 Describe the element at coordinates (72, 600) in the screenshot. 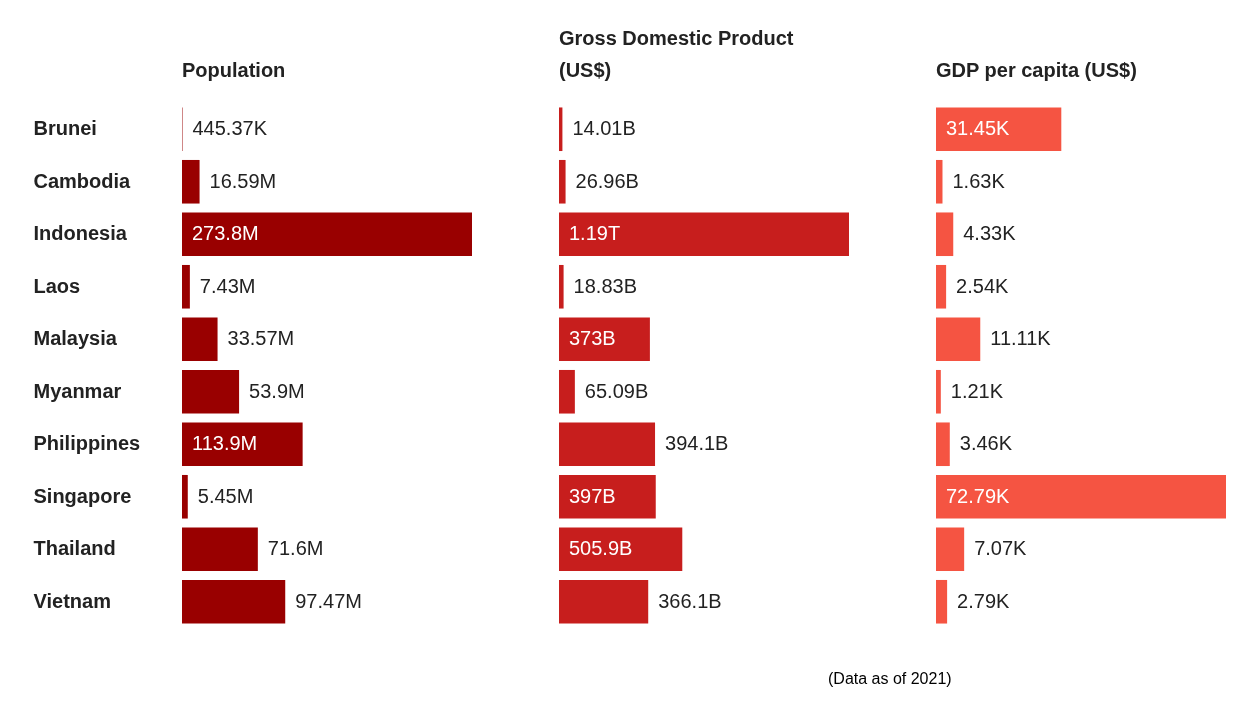

I see `y-tick-label: Vietnam` at that location.